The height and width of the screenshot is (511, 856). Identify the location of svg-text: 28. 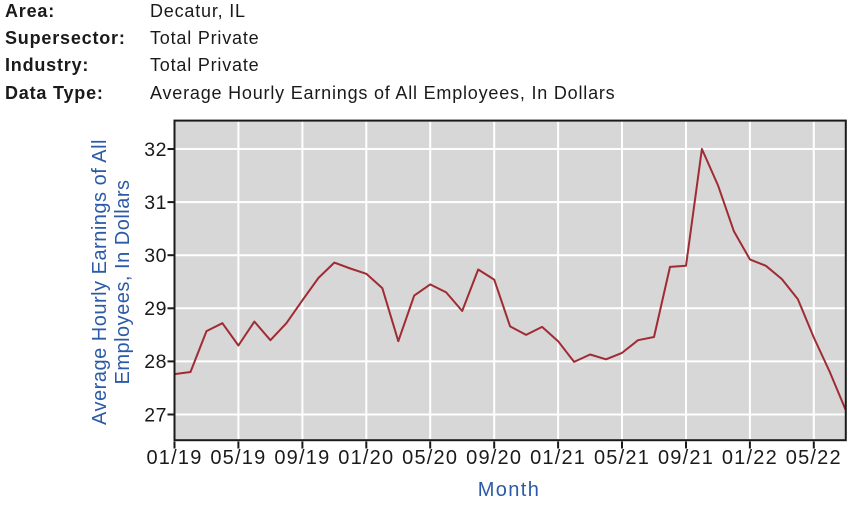
(155, 362).